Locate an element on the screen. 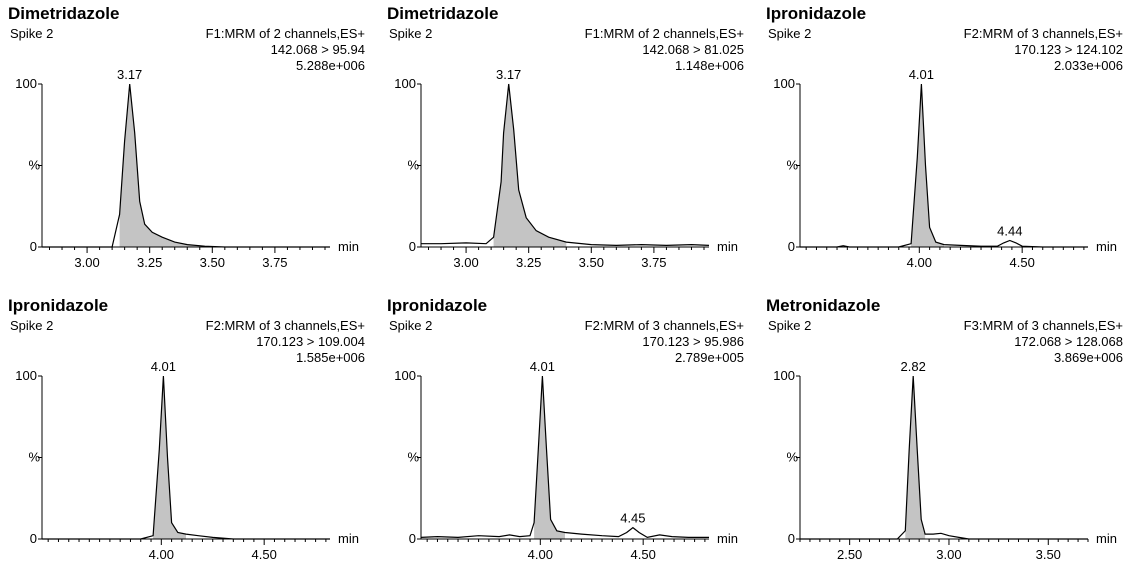 This screenshot has height=582, width=1125. compound-name: Metronidazole is located at coordinates (823, 305).